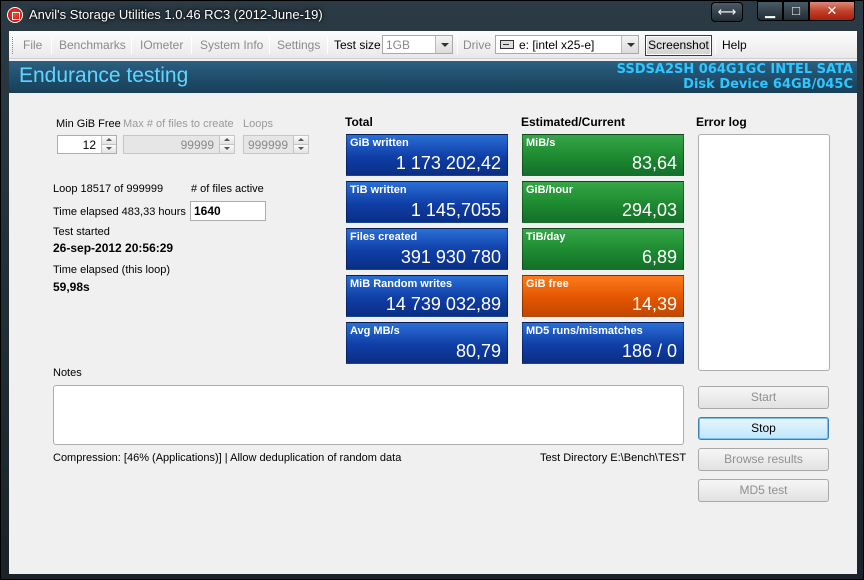 The height and width of the screenshot is (580, 864). Describe the element at coordinates (71, 287) in the screenshot. I see `loop-elapsed-value: 59,98s` at that location.